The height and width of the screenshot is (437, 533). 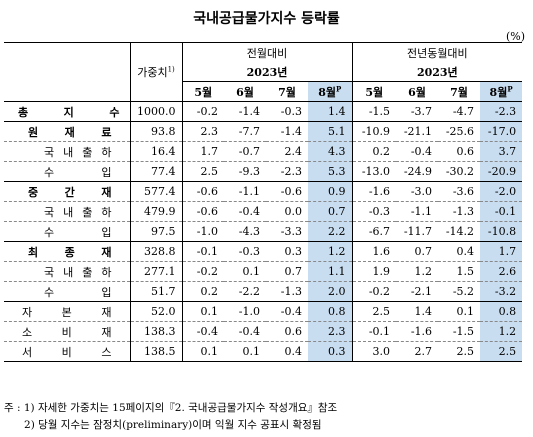 I want to click on yoy-value-cell: -13.0, so click(x=374, y=171).